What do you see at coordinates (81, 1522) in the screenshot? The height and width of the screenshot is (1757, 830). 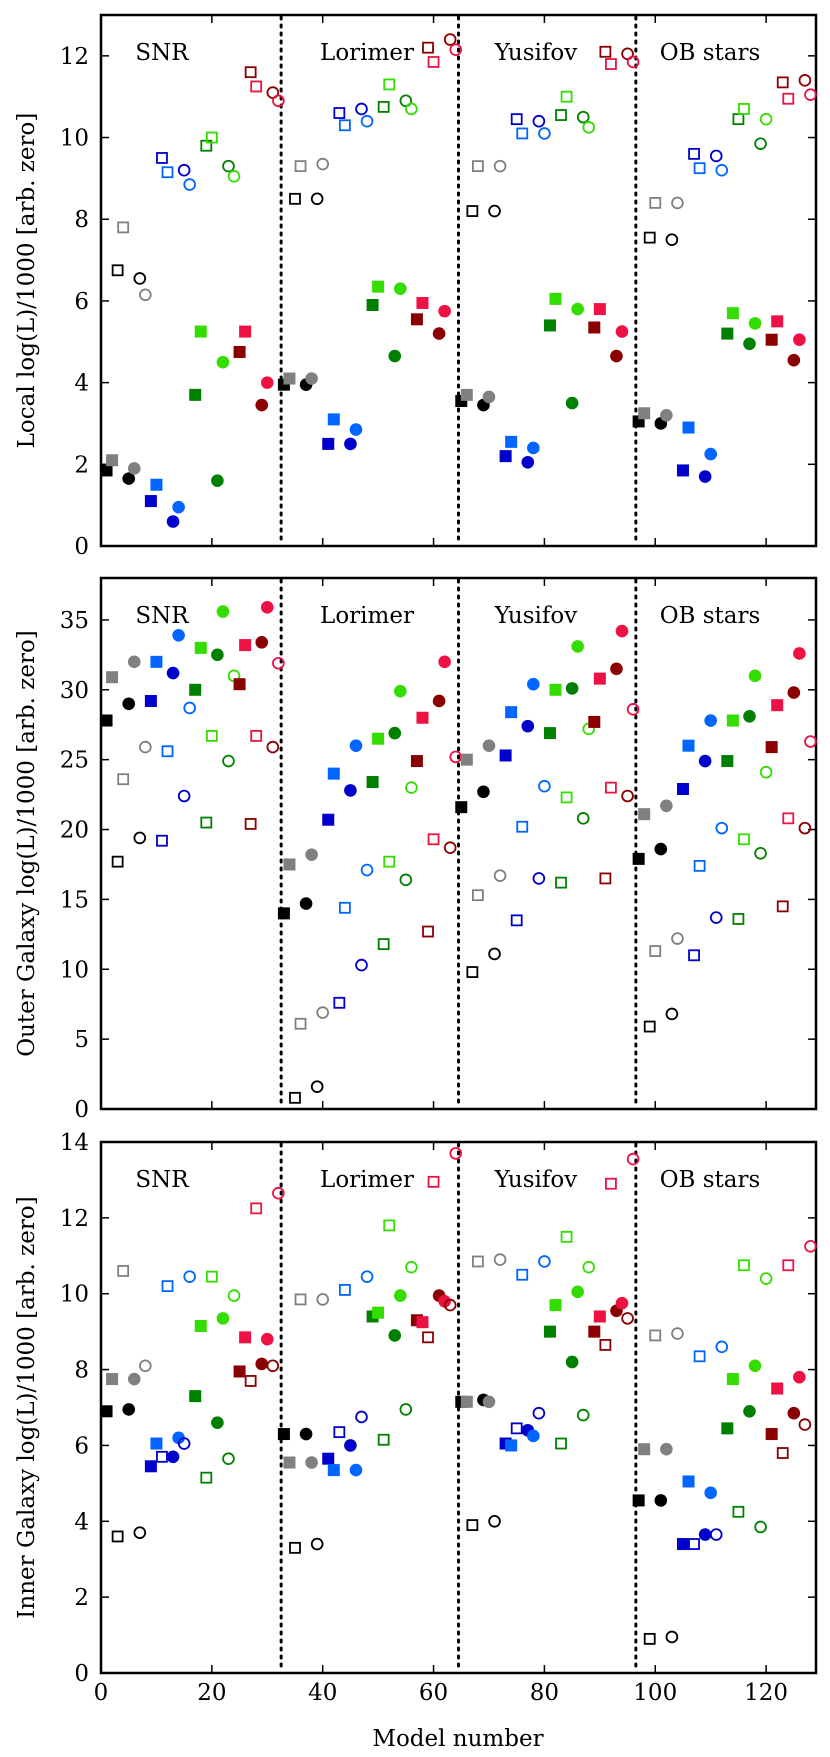 I see `y-tick-label: 4` at bounding box center [81, 1522].